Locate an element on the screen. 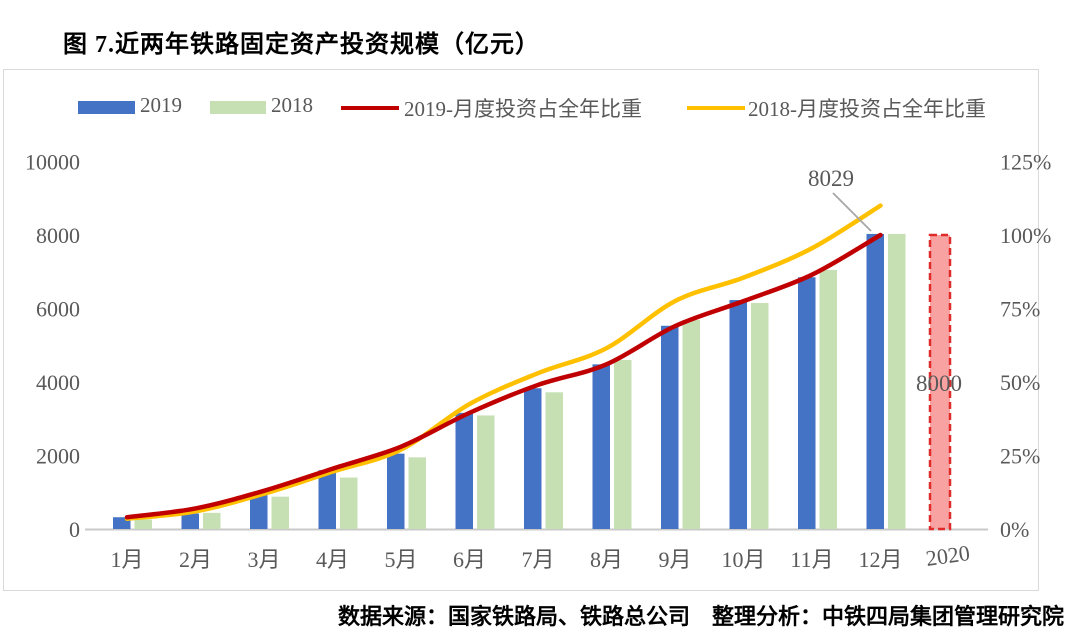  chart-title: 图 7.近两年铁路固定资产投资规模（亿元） is located at coordinates (301, 45).